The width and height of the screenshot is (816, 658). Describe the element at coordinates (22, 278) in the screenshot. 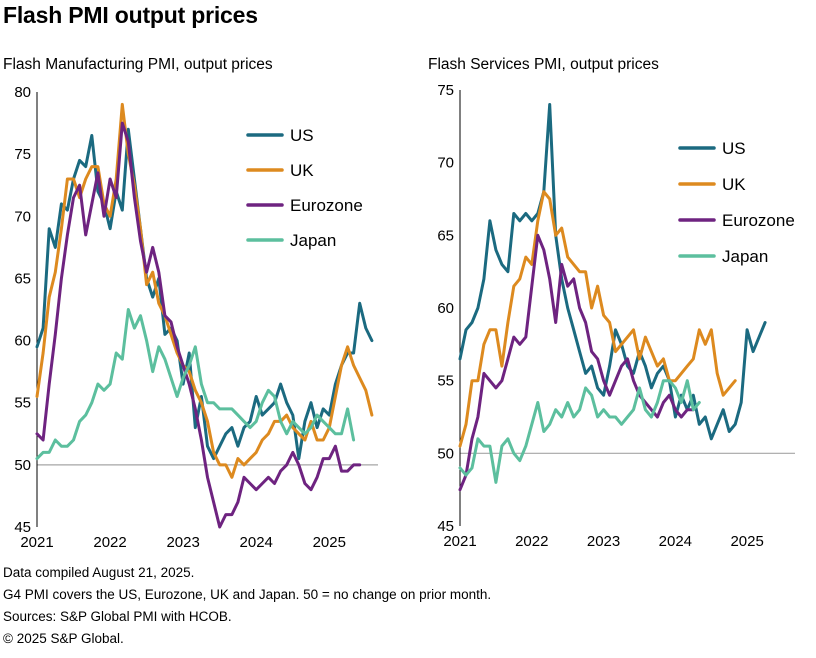

I see `mfg-y-tick-65: 65` at that location.